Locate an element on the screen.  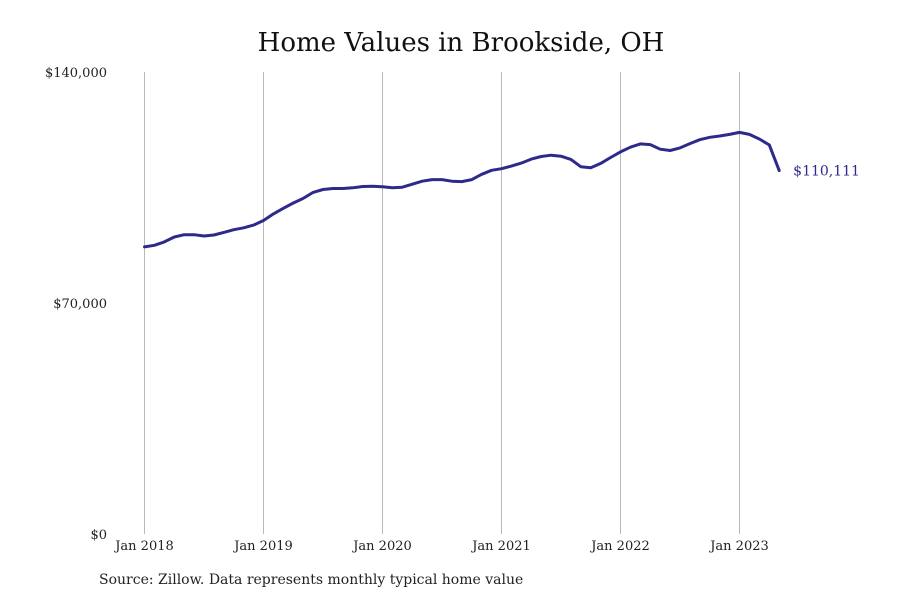
x-tick-label: Jan 2019 is located at coordinates (262, 546).